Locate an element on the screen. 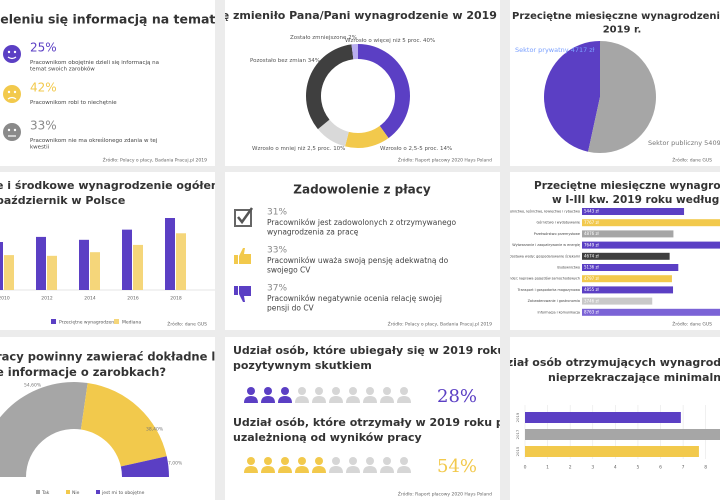 The height and width of the screenshot is (500, 720). segment-label: Pozostało bez zmian 34% is located at coordinates (285, 61).